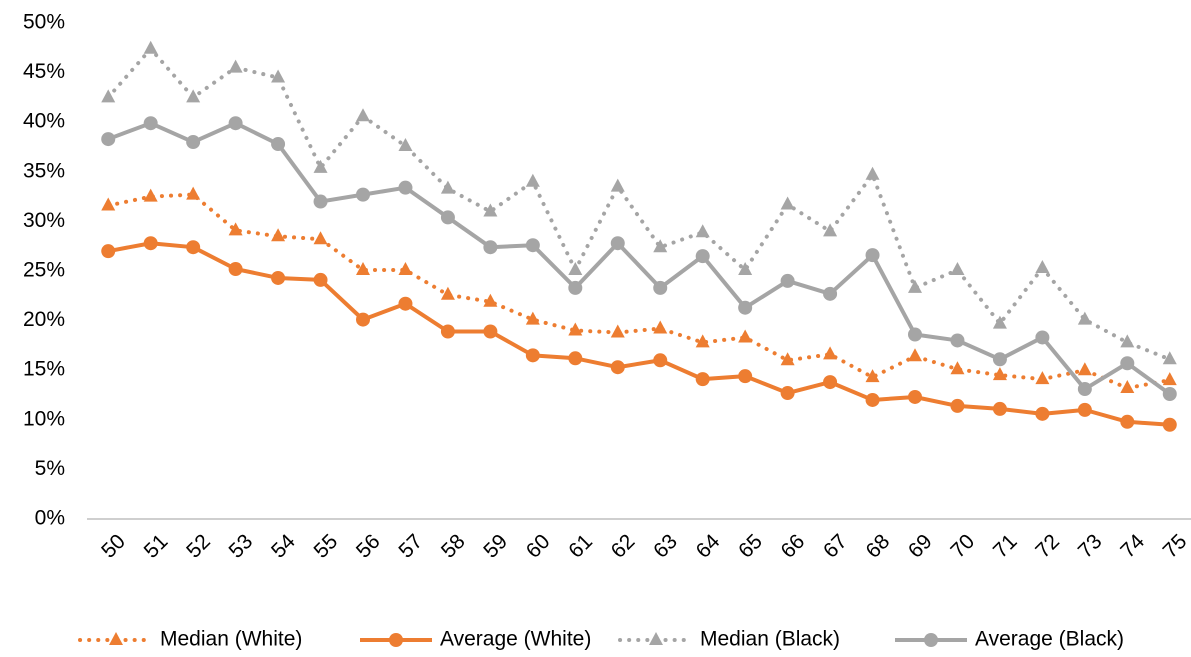  I want to click on y-tick-label: 45%, so click(44, 71).